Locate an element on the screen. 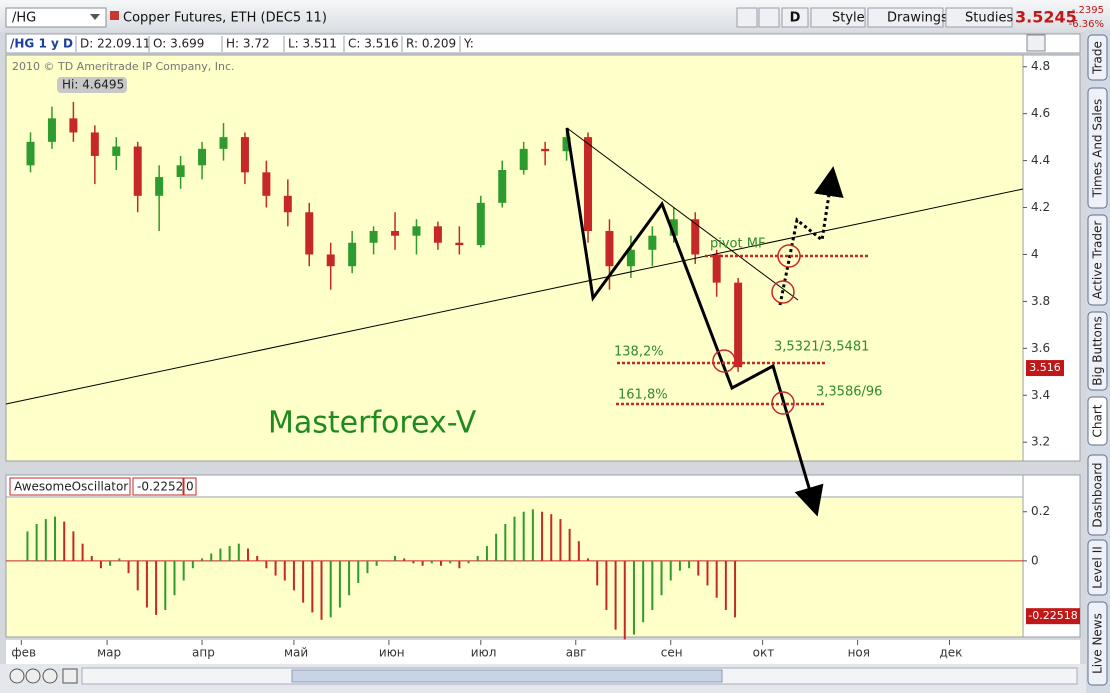 This screenshot has width=1110, height=693. info-field: C: 3.516 is located at coordinates (373, 44).